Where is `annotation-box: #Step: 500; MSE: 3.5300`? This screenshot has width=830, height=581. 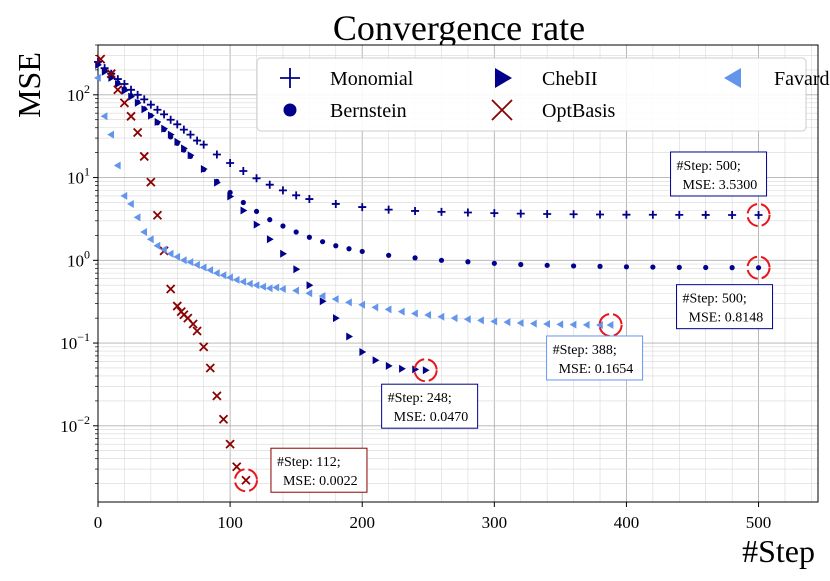 annotation-box: #Step: 500; MSE: 3.5300 is located at coordinates (719, 174).